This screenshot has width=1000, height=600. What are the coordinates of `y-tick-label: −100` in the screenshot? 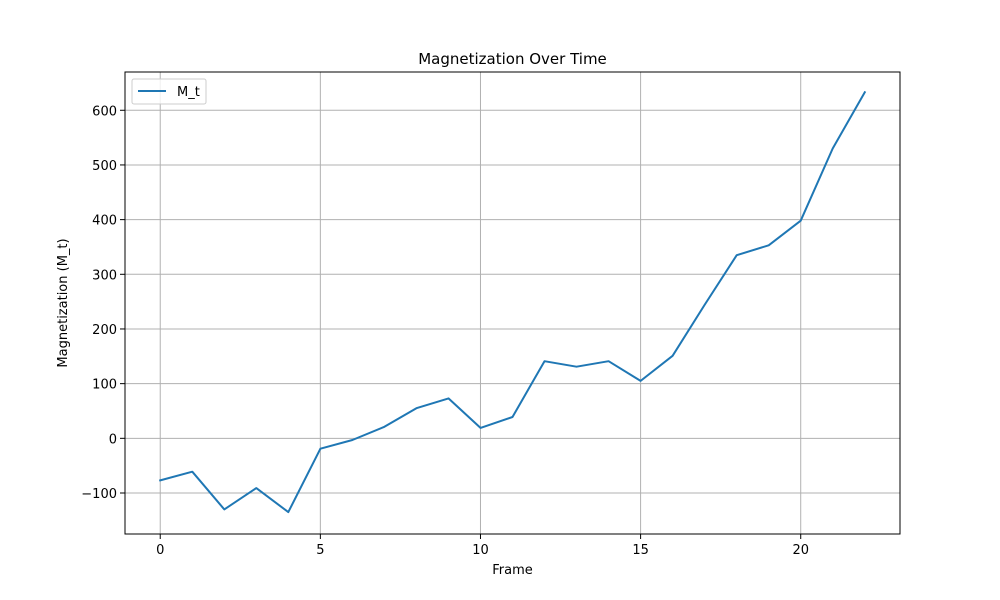 It's located at (99, 494).